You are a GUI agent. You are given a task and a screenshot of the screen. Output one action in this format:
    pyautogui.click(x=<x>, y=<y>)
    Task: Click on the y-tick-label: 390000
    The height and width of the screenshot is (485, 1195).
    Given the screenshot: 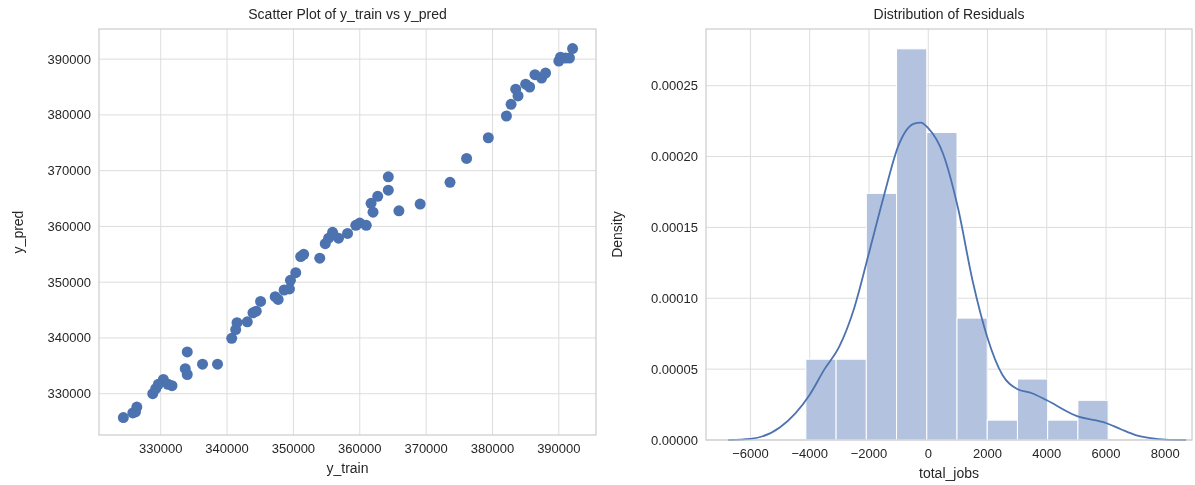 What is the action you would take?
    pyautogui.click(x=69, y=59)
    